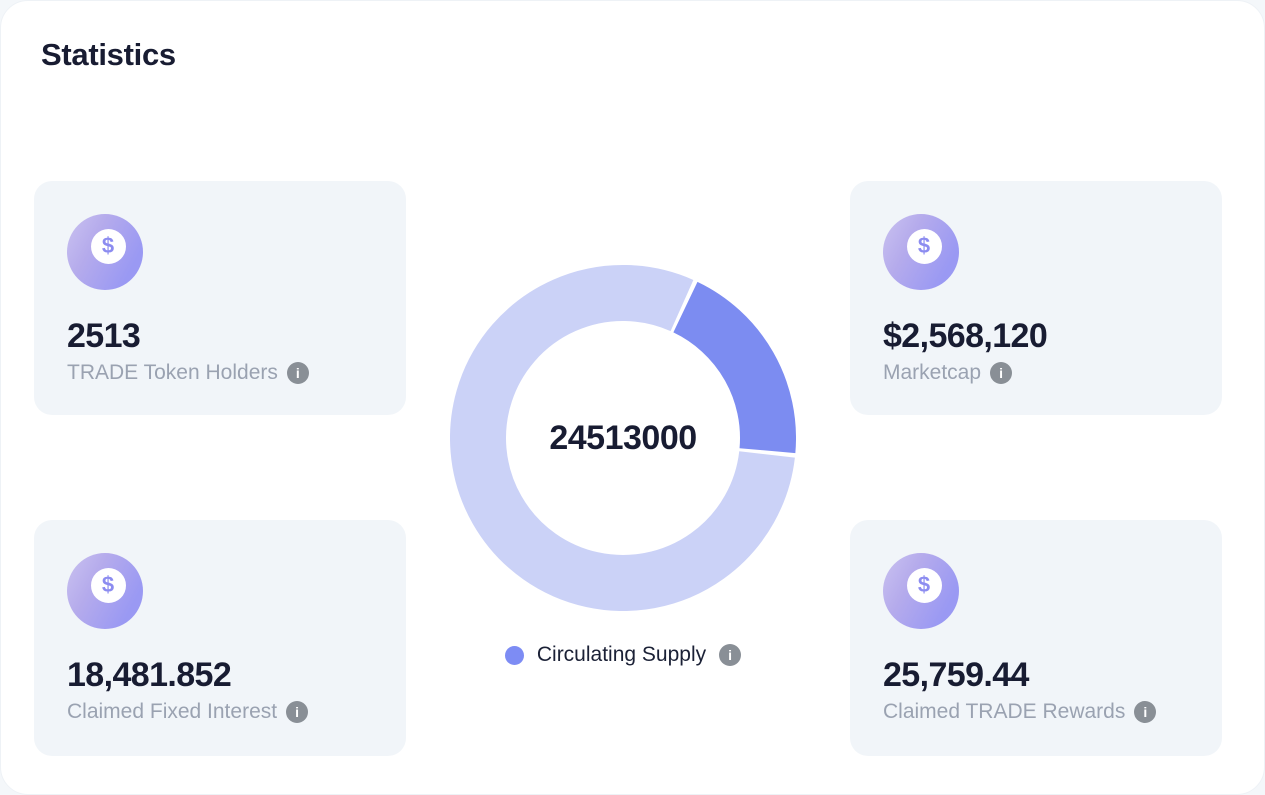  I want to click on stat-label: Claimed Fixed Interest, so click(172, 711).